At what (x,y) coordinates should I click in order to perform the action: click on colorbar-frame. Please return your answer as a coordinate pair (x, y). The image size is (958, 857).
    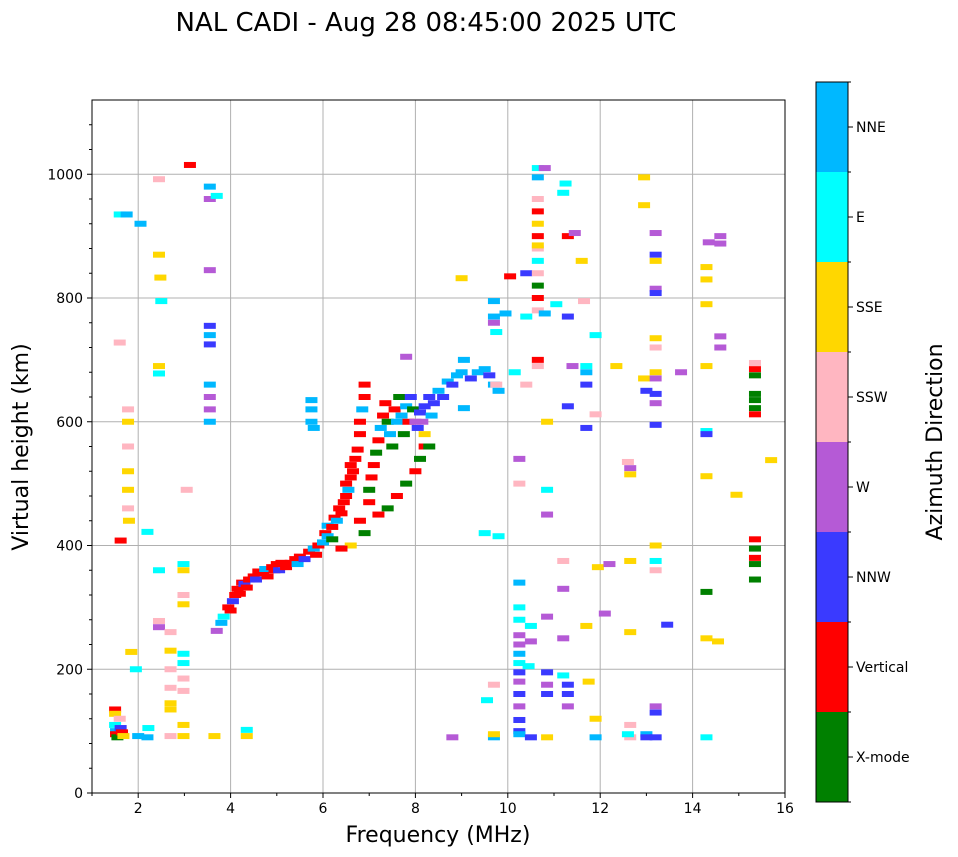
    Looking at the image, I should click on (832, 442).